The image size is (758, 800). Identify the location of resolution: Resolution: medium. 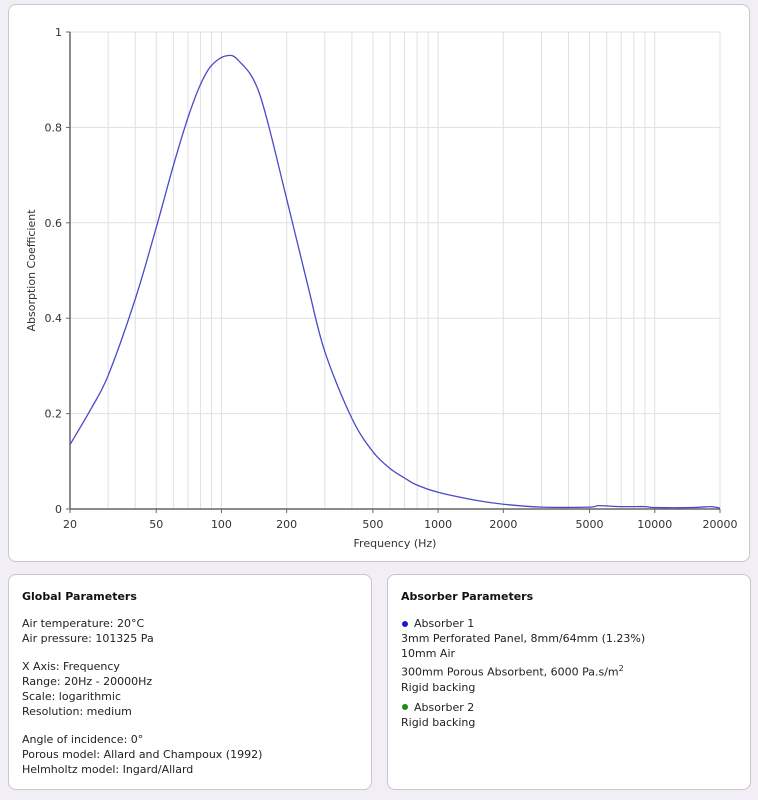
(77, 711).